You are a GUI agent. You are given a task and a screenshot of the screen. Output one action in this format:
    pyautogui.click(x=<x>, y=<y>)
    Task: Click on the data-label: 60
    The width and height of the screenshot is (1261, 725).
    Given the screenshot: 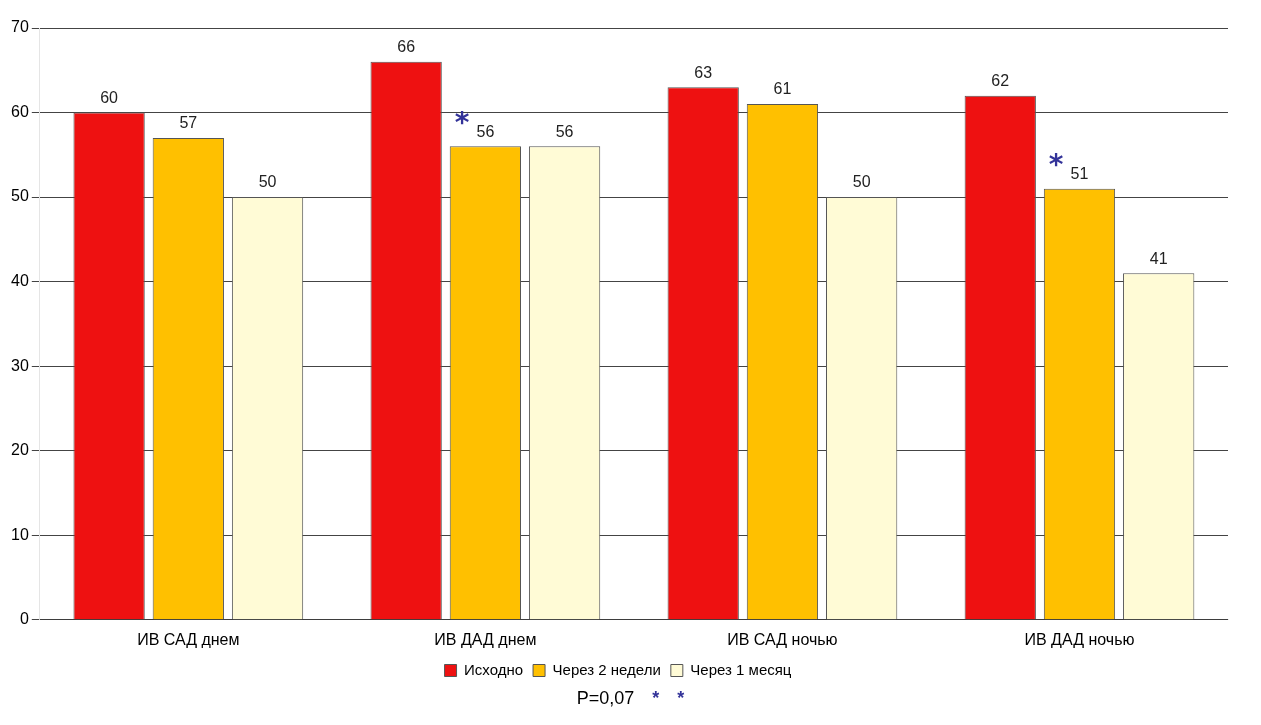 What is the action you would take?
    pyautogui.click(x=109, y=97)
    